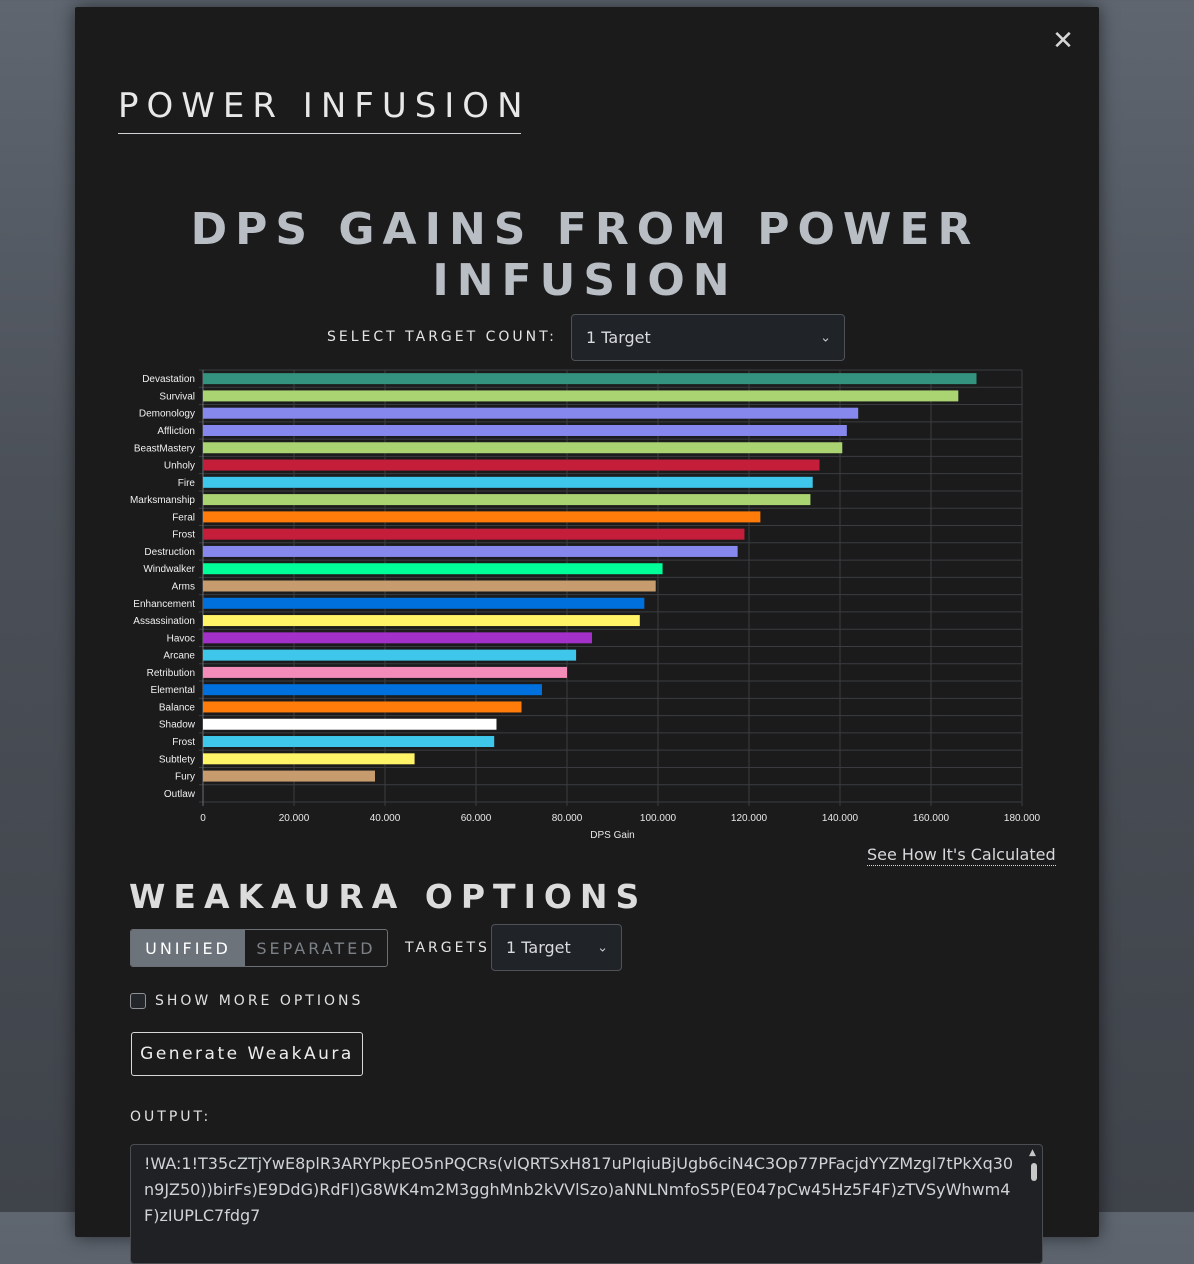  I want to click on generate-weakaura-button: Generate WeakAura, so click(247, 1054).